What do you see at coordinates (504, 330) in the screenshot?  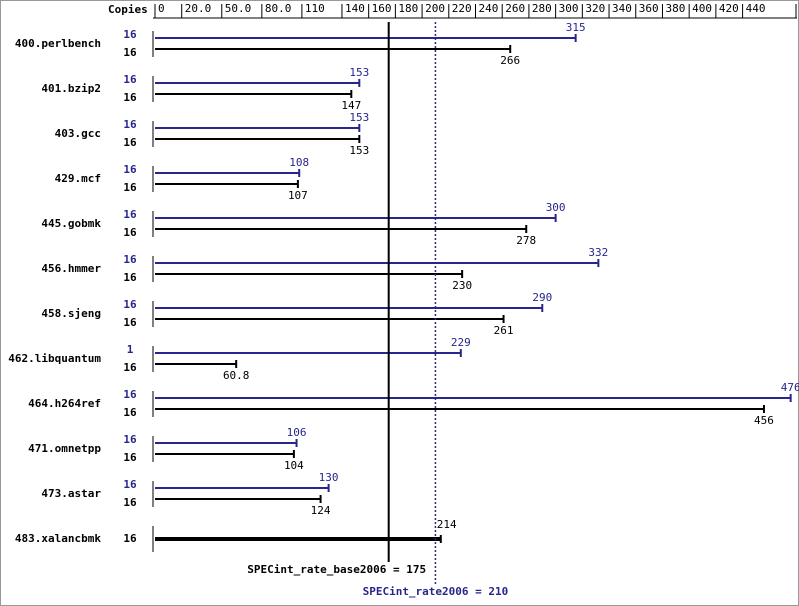 I see `value-label: 261` at bounding box center [504, 330].